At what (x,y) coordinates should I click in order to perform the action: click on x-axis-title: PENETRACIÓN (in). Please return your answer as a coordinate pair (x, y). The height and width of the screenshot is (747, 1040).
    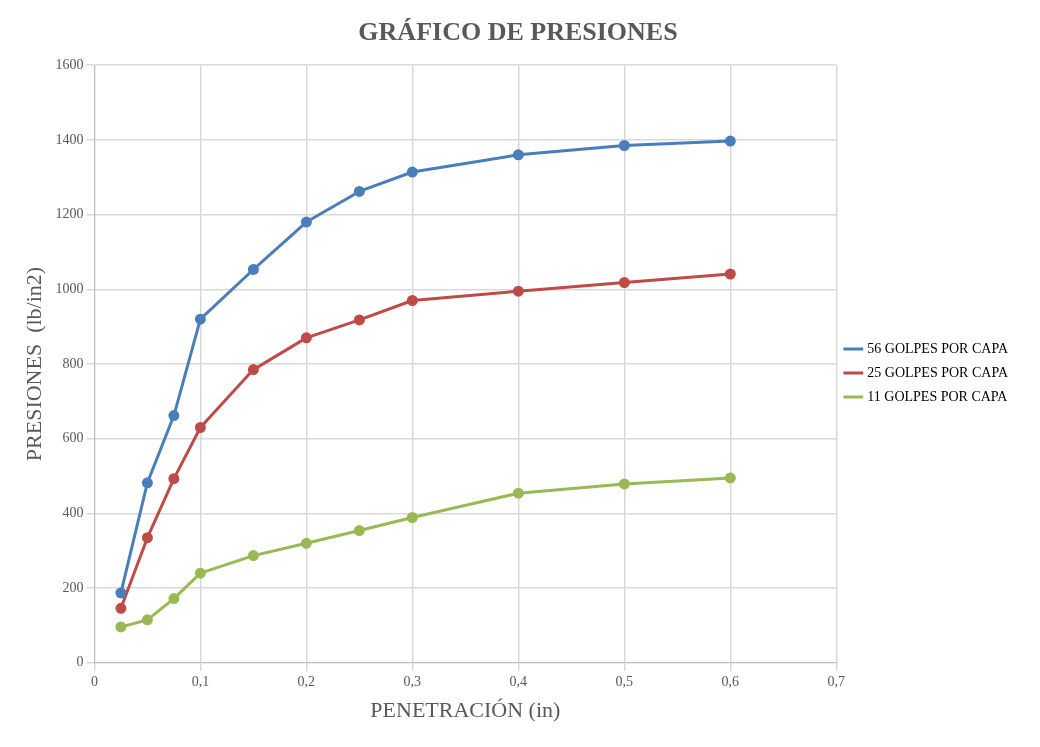
    Looking at the image, I should click on (465, 709).